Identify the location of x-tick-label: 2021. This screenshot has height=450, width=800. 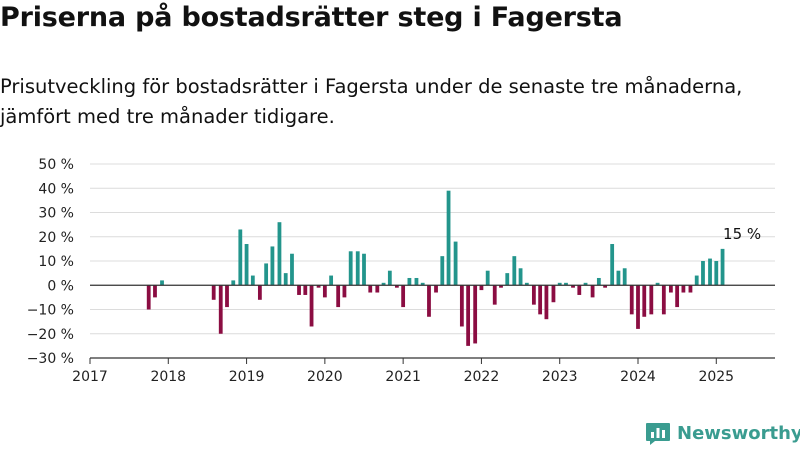
(403, 377).